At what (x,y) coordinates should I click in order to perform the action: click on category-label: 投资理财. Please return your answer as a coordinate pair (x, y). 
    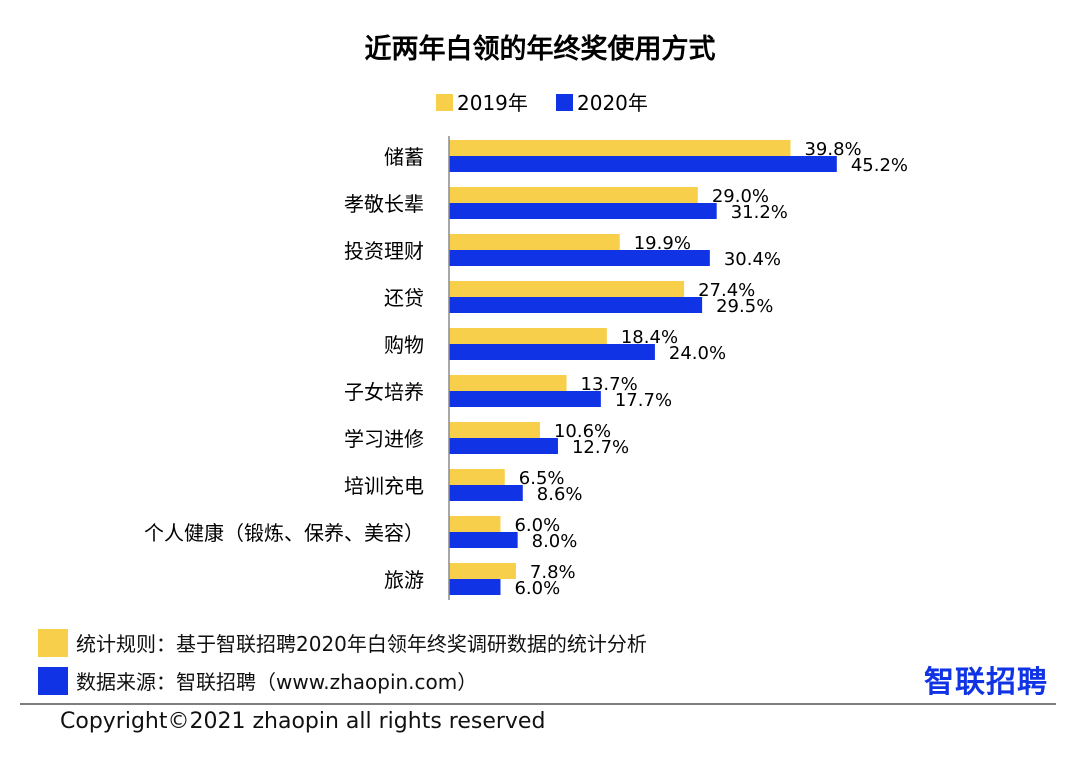
    Looking at the image, I should click on (384, 251).